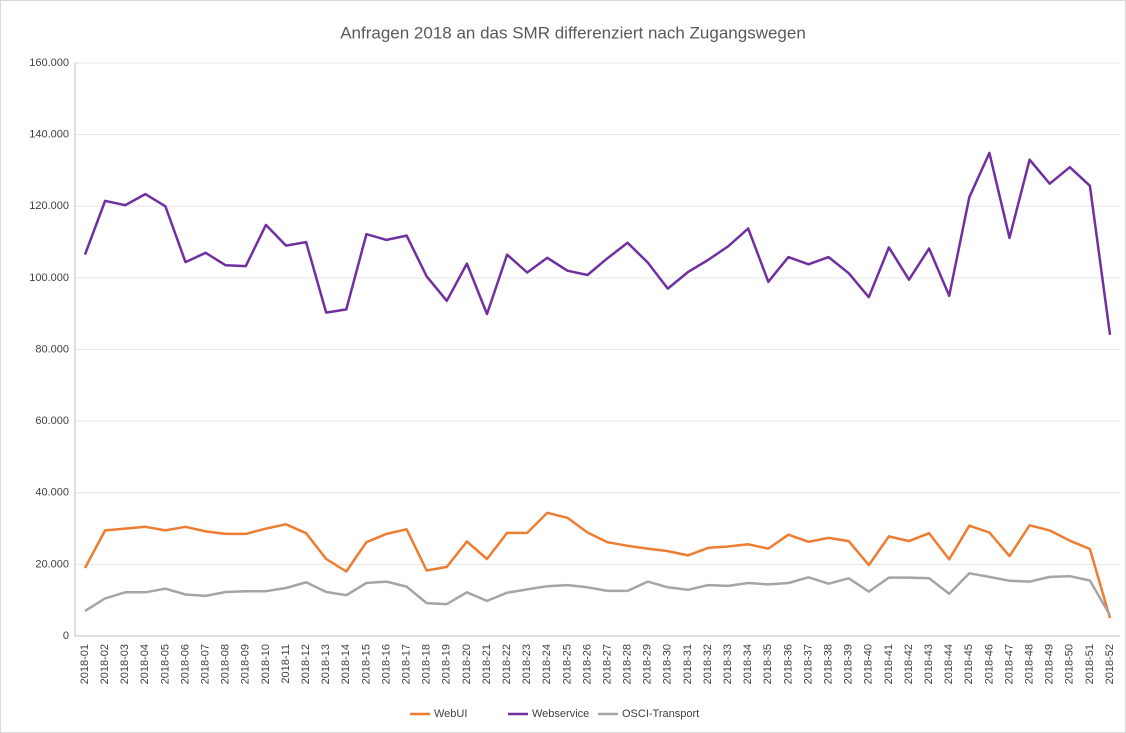 The height and width of the screenshot is (733, 1126). I want to click on x-tick-label: 2018-13, so click(326, 664).